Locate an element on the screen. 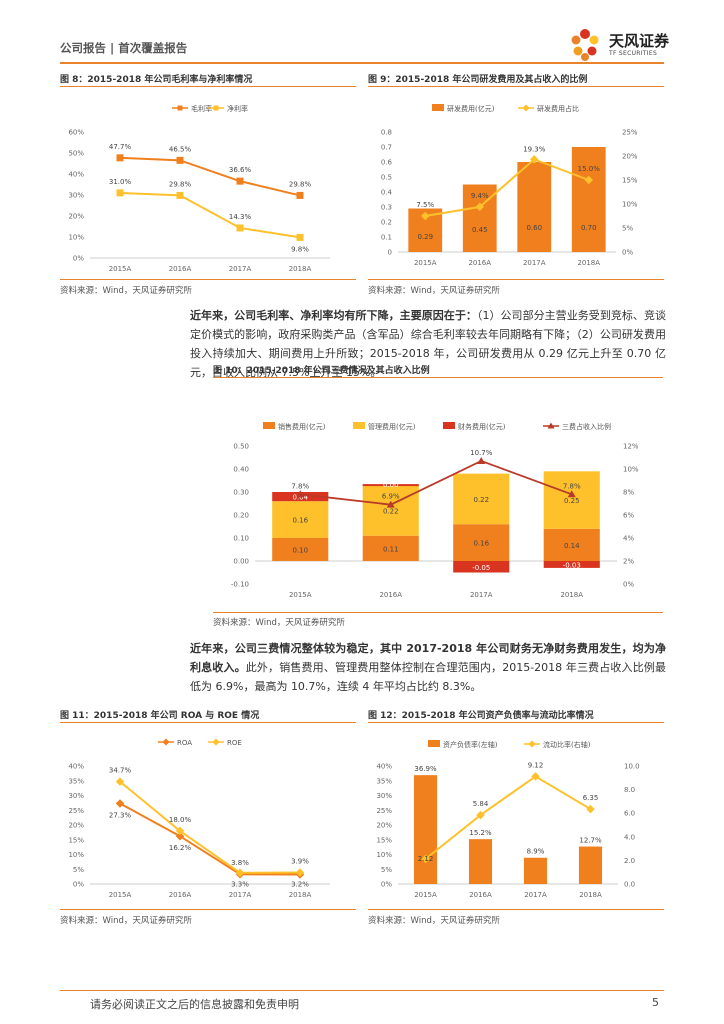  footer-rule is located at coordinates (362, 990).